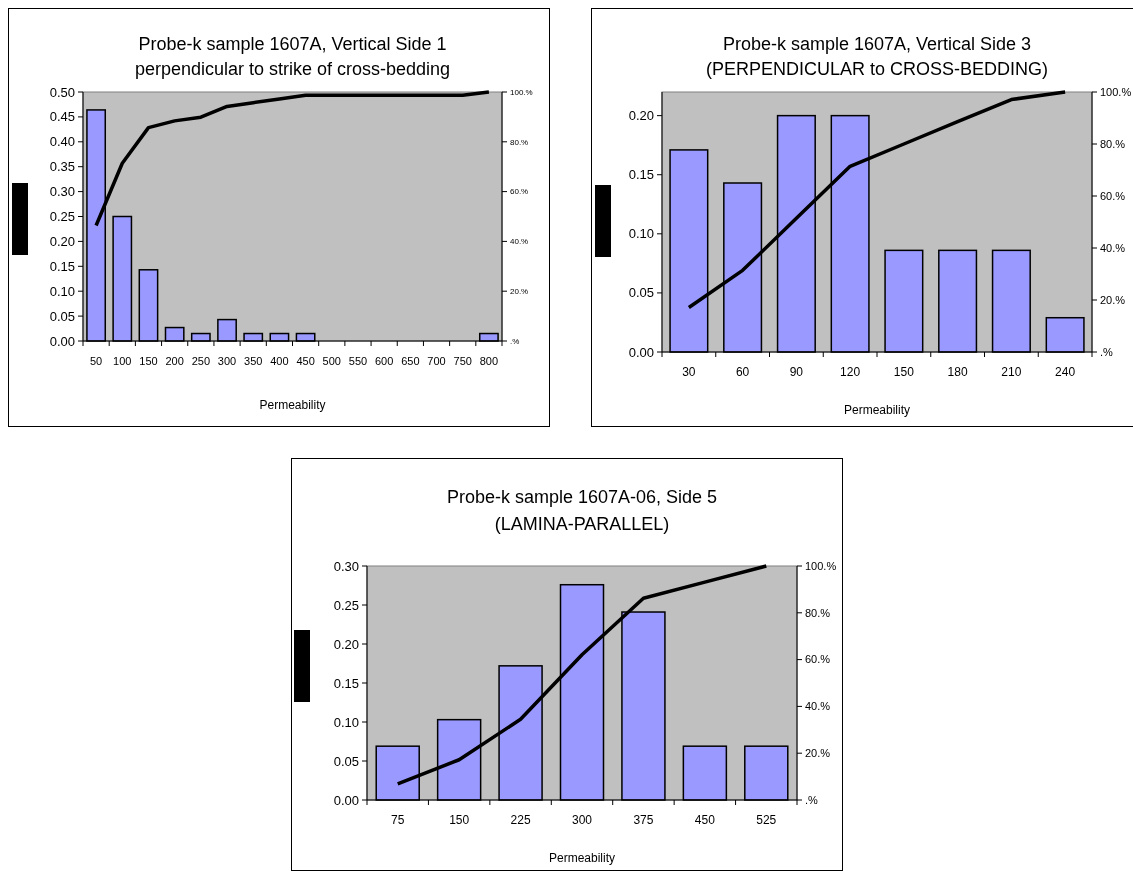 This screenshot has width=1133, height=871. I want to click on x-tick-label: 30, so click(689, 372).